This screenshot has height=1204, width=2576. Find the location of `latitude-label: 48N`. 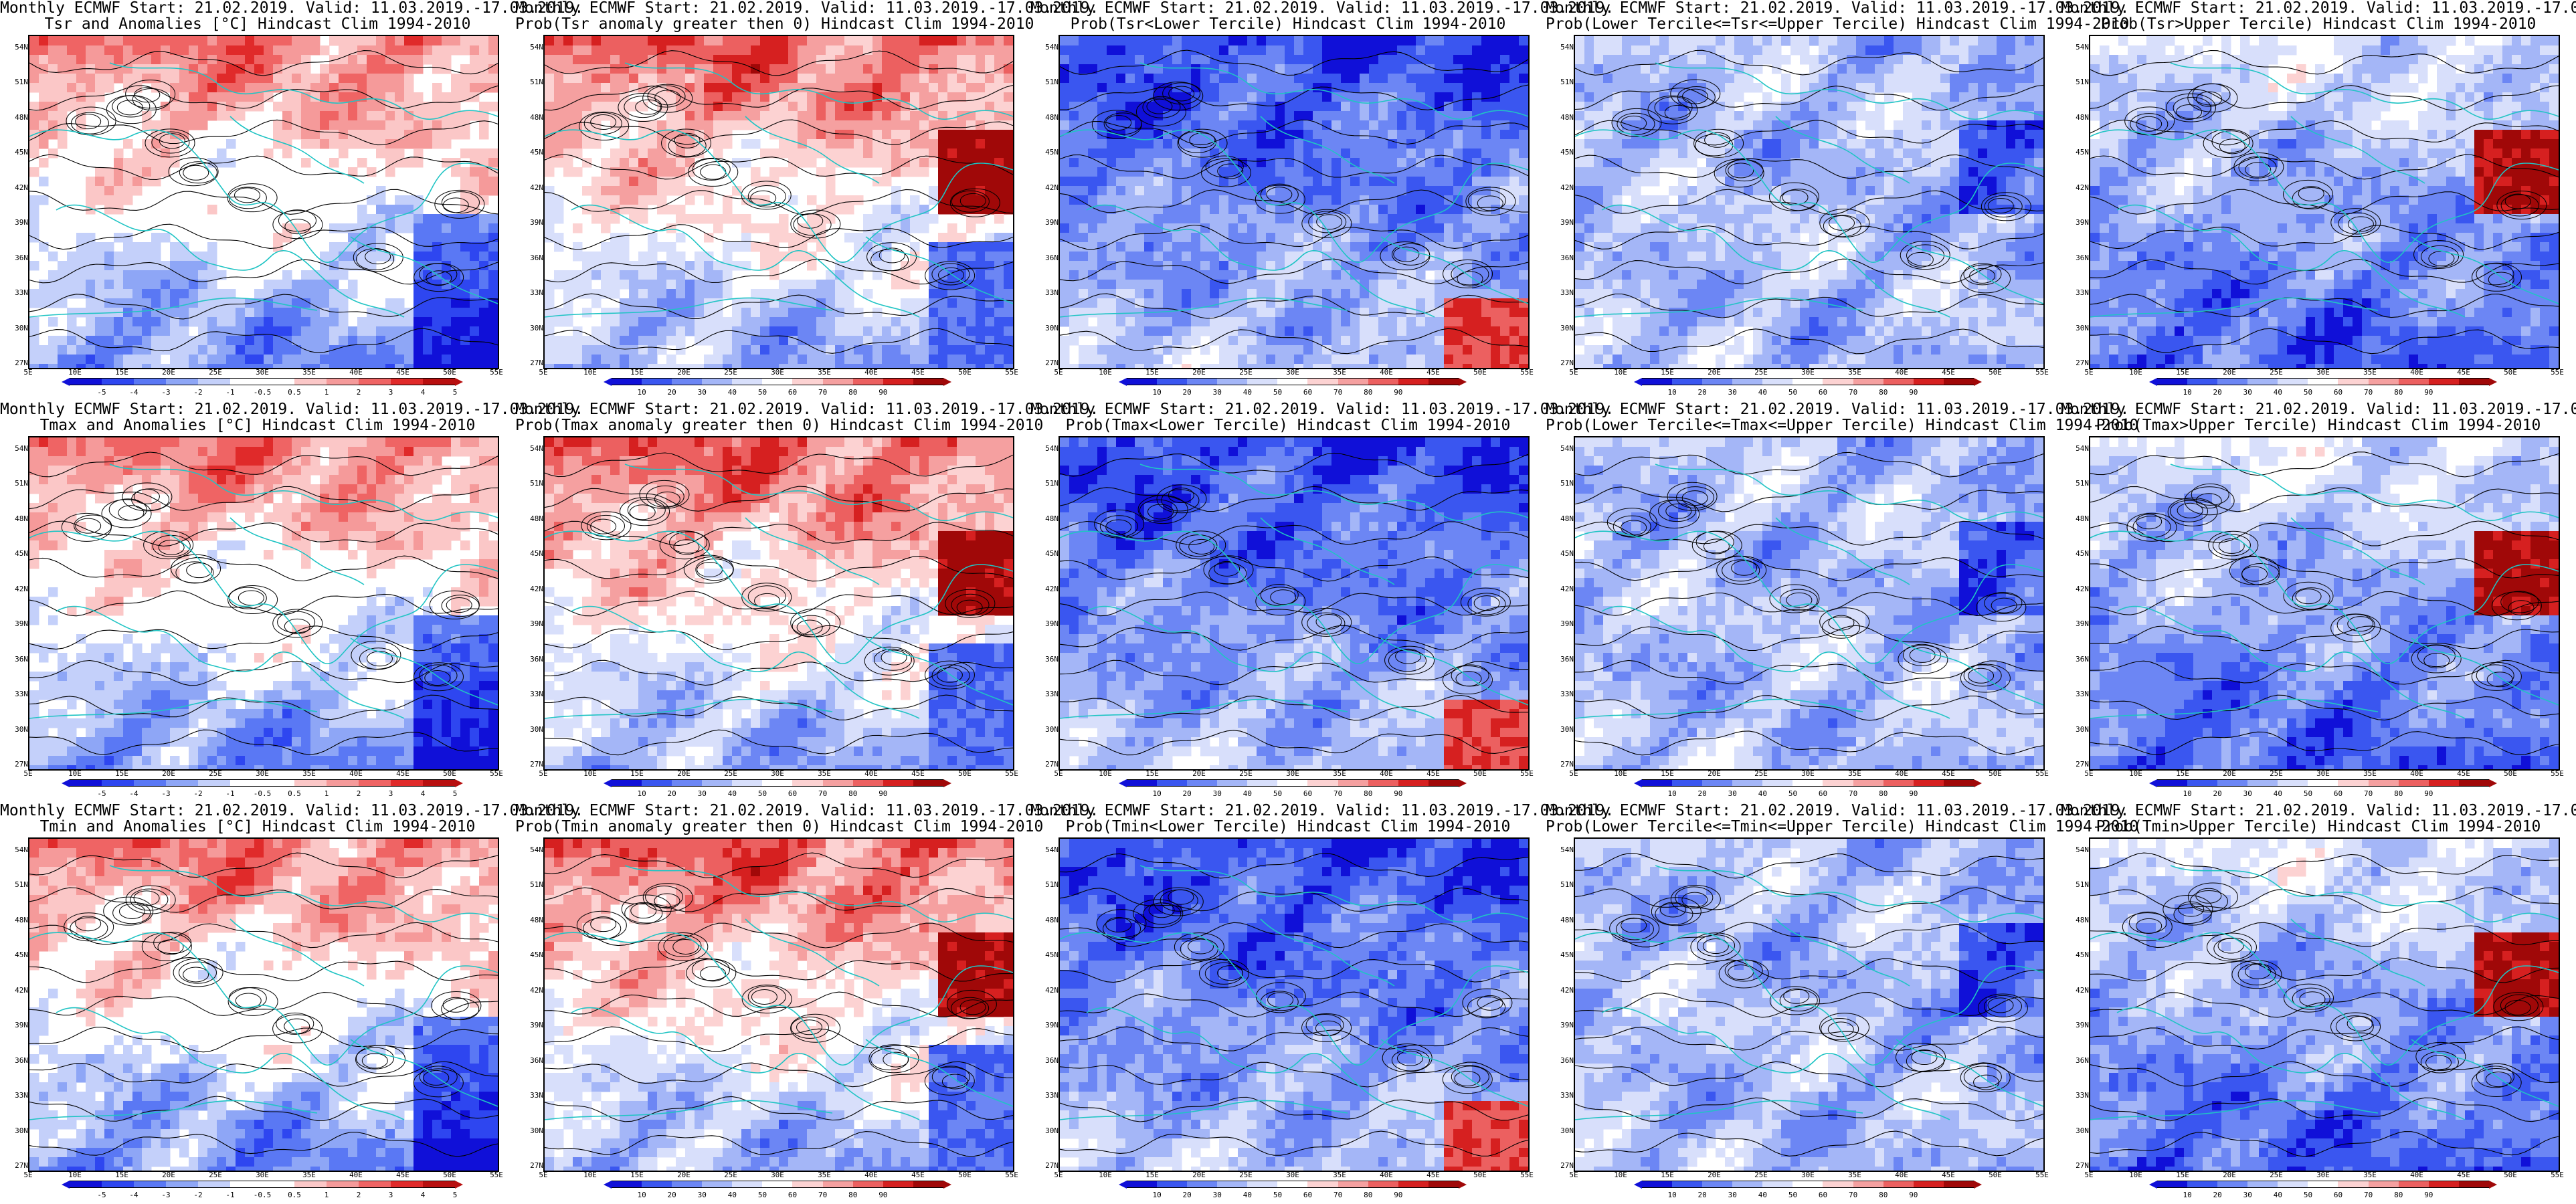

latitude-label: 48N is located at coordinates (1047, 920).